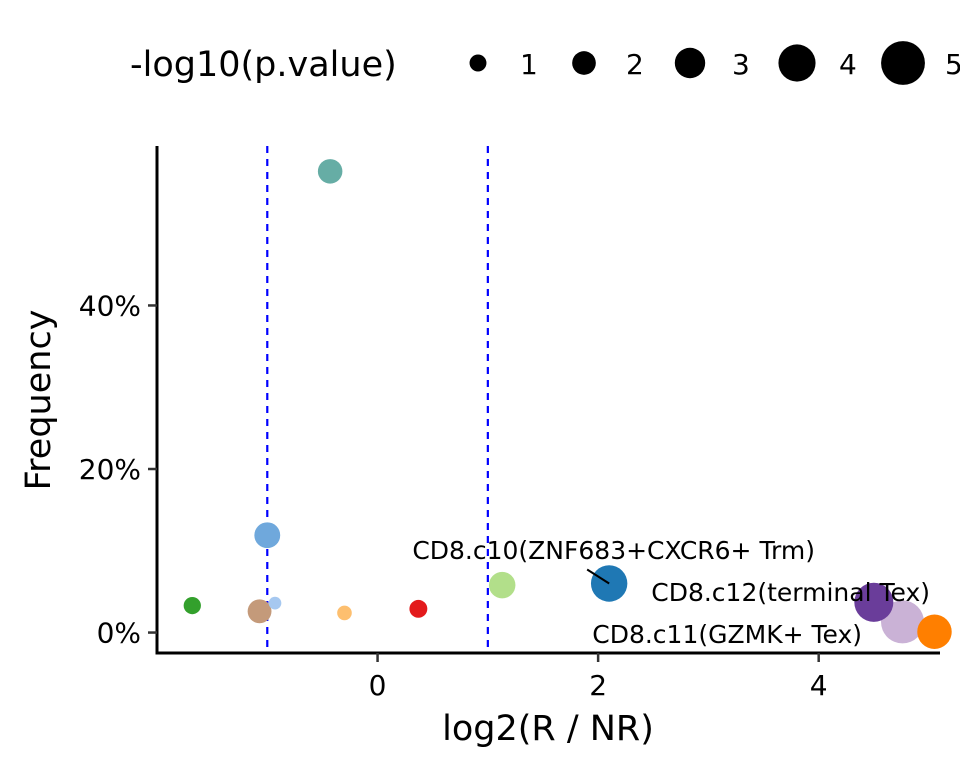 This screenshot has height=768, width=960. I want to click on x-axis-ticks: 0 2 4, so click(598, 677).